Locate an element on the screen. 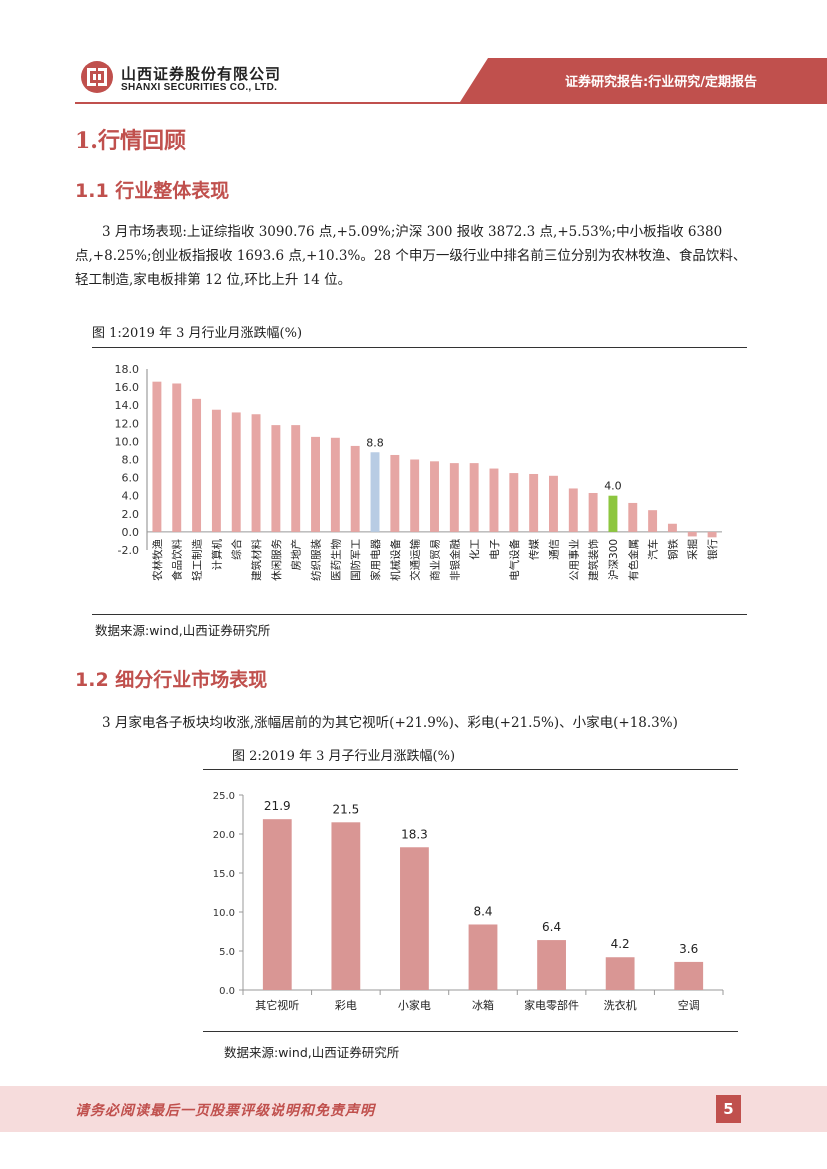 This screenshot has width=827, height=1169. section-title: 1.行情回顾 is located at coordinates (130, 141).